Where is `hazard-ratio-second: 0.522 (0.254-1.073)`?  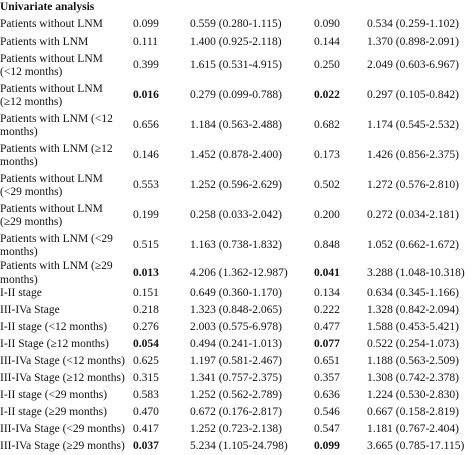
hazard-ratio-second: 0.522 (0.254-1.073) is located at coordinates (413, 343).